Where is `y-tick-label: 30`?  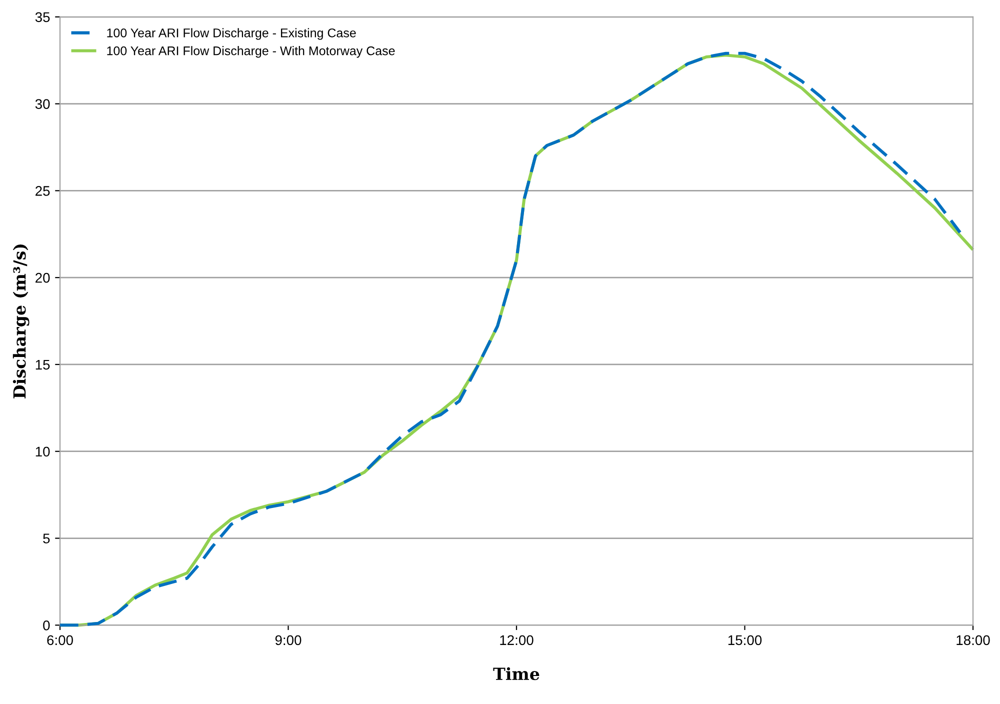
y-tick-label: 30 is located at coordinates (42, 104).